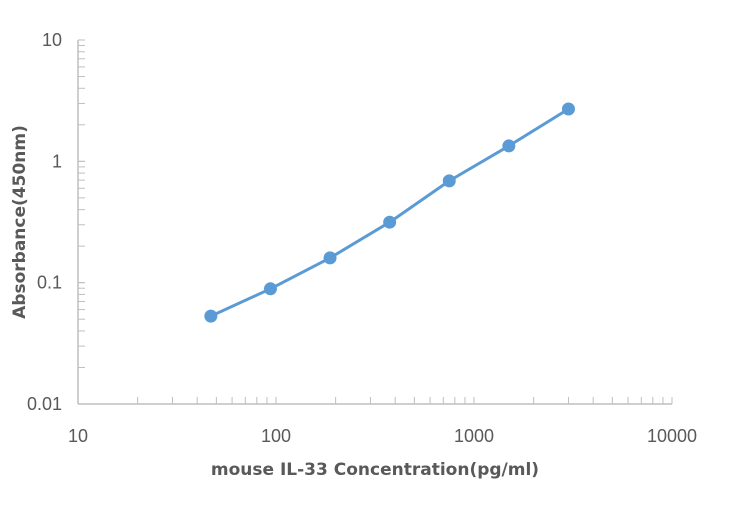 The height and width of the screenshot is (514, 732). I want to click on x-tick-label: 100, so click(276, 436).